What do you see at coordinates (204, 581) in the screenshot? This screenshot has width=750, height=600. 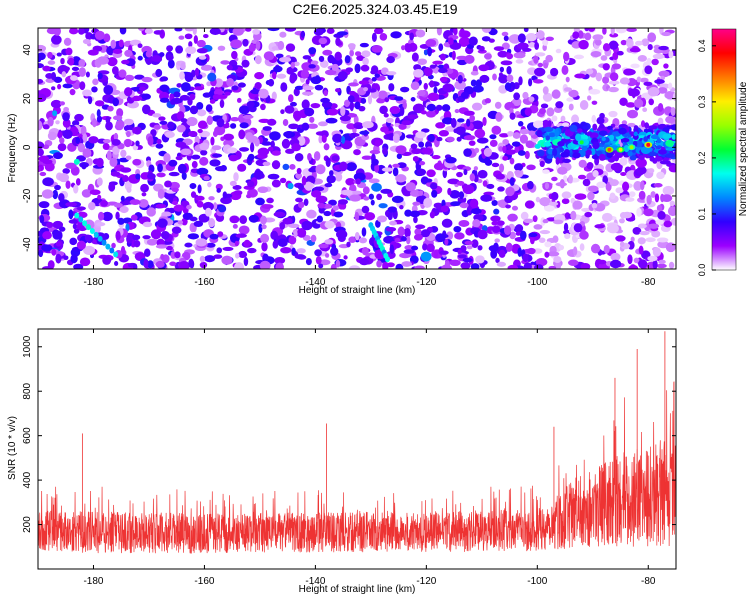 I see `snr-x-tick-label: -160` at bounding box center [204, 581].